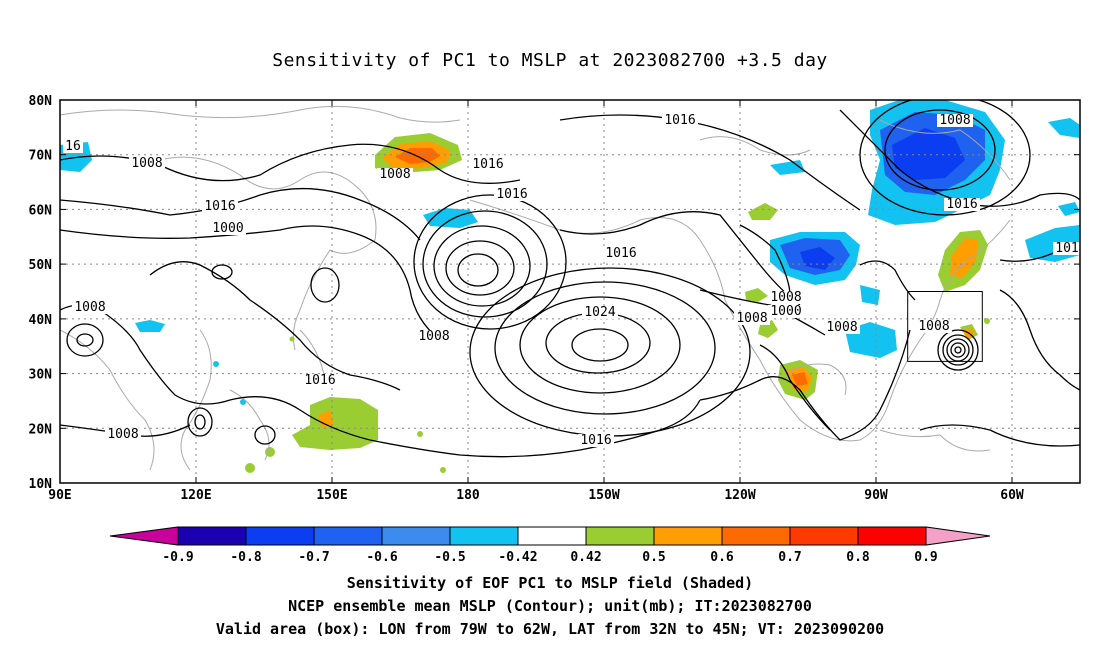 The image size is (1100, 650). I want to click on lat-label: 70N, so click(41, 156).